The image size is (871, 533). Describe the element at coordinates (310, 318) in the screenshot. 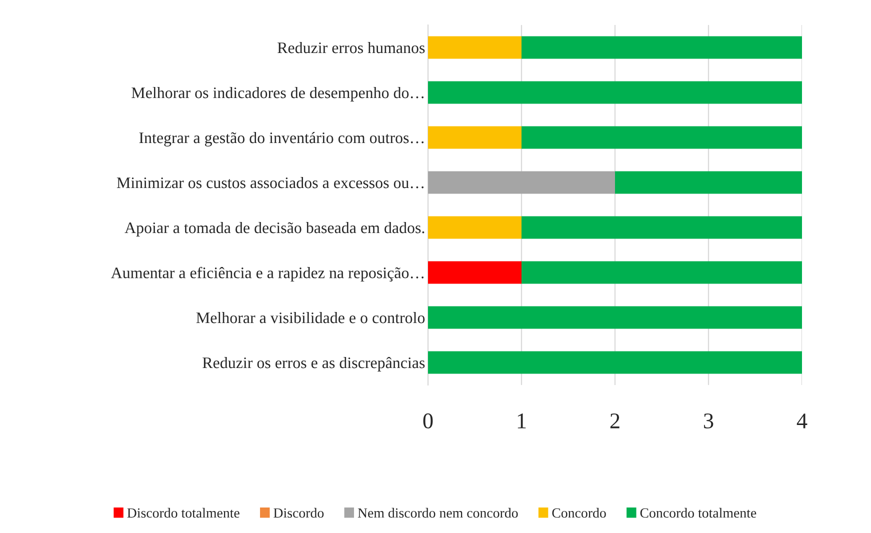

I see `y-tick-label: Melhorar a visibilidade e o controlo` at that location.